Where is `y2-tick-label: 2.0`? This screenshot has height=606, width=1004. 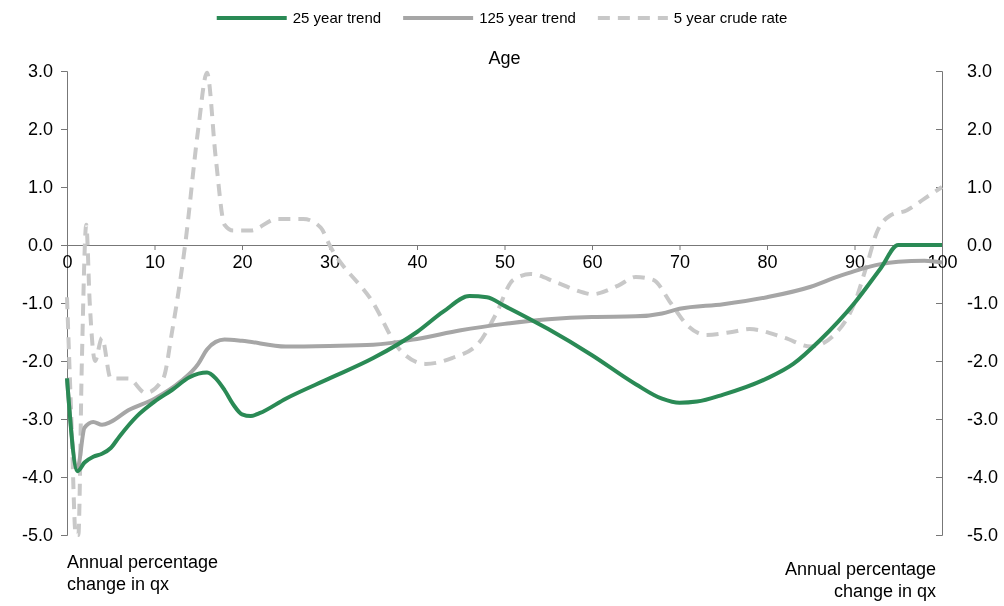 y2-tick-label: 2.0 is located at coordinates (980, 129).